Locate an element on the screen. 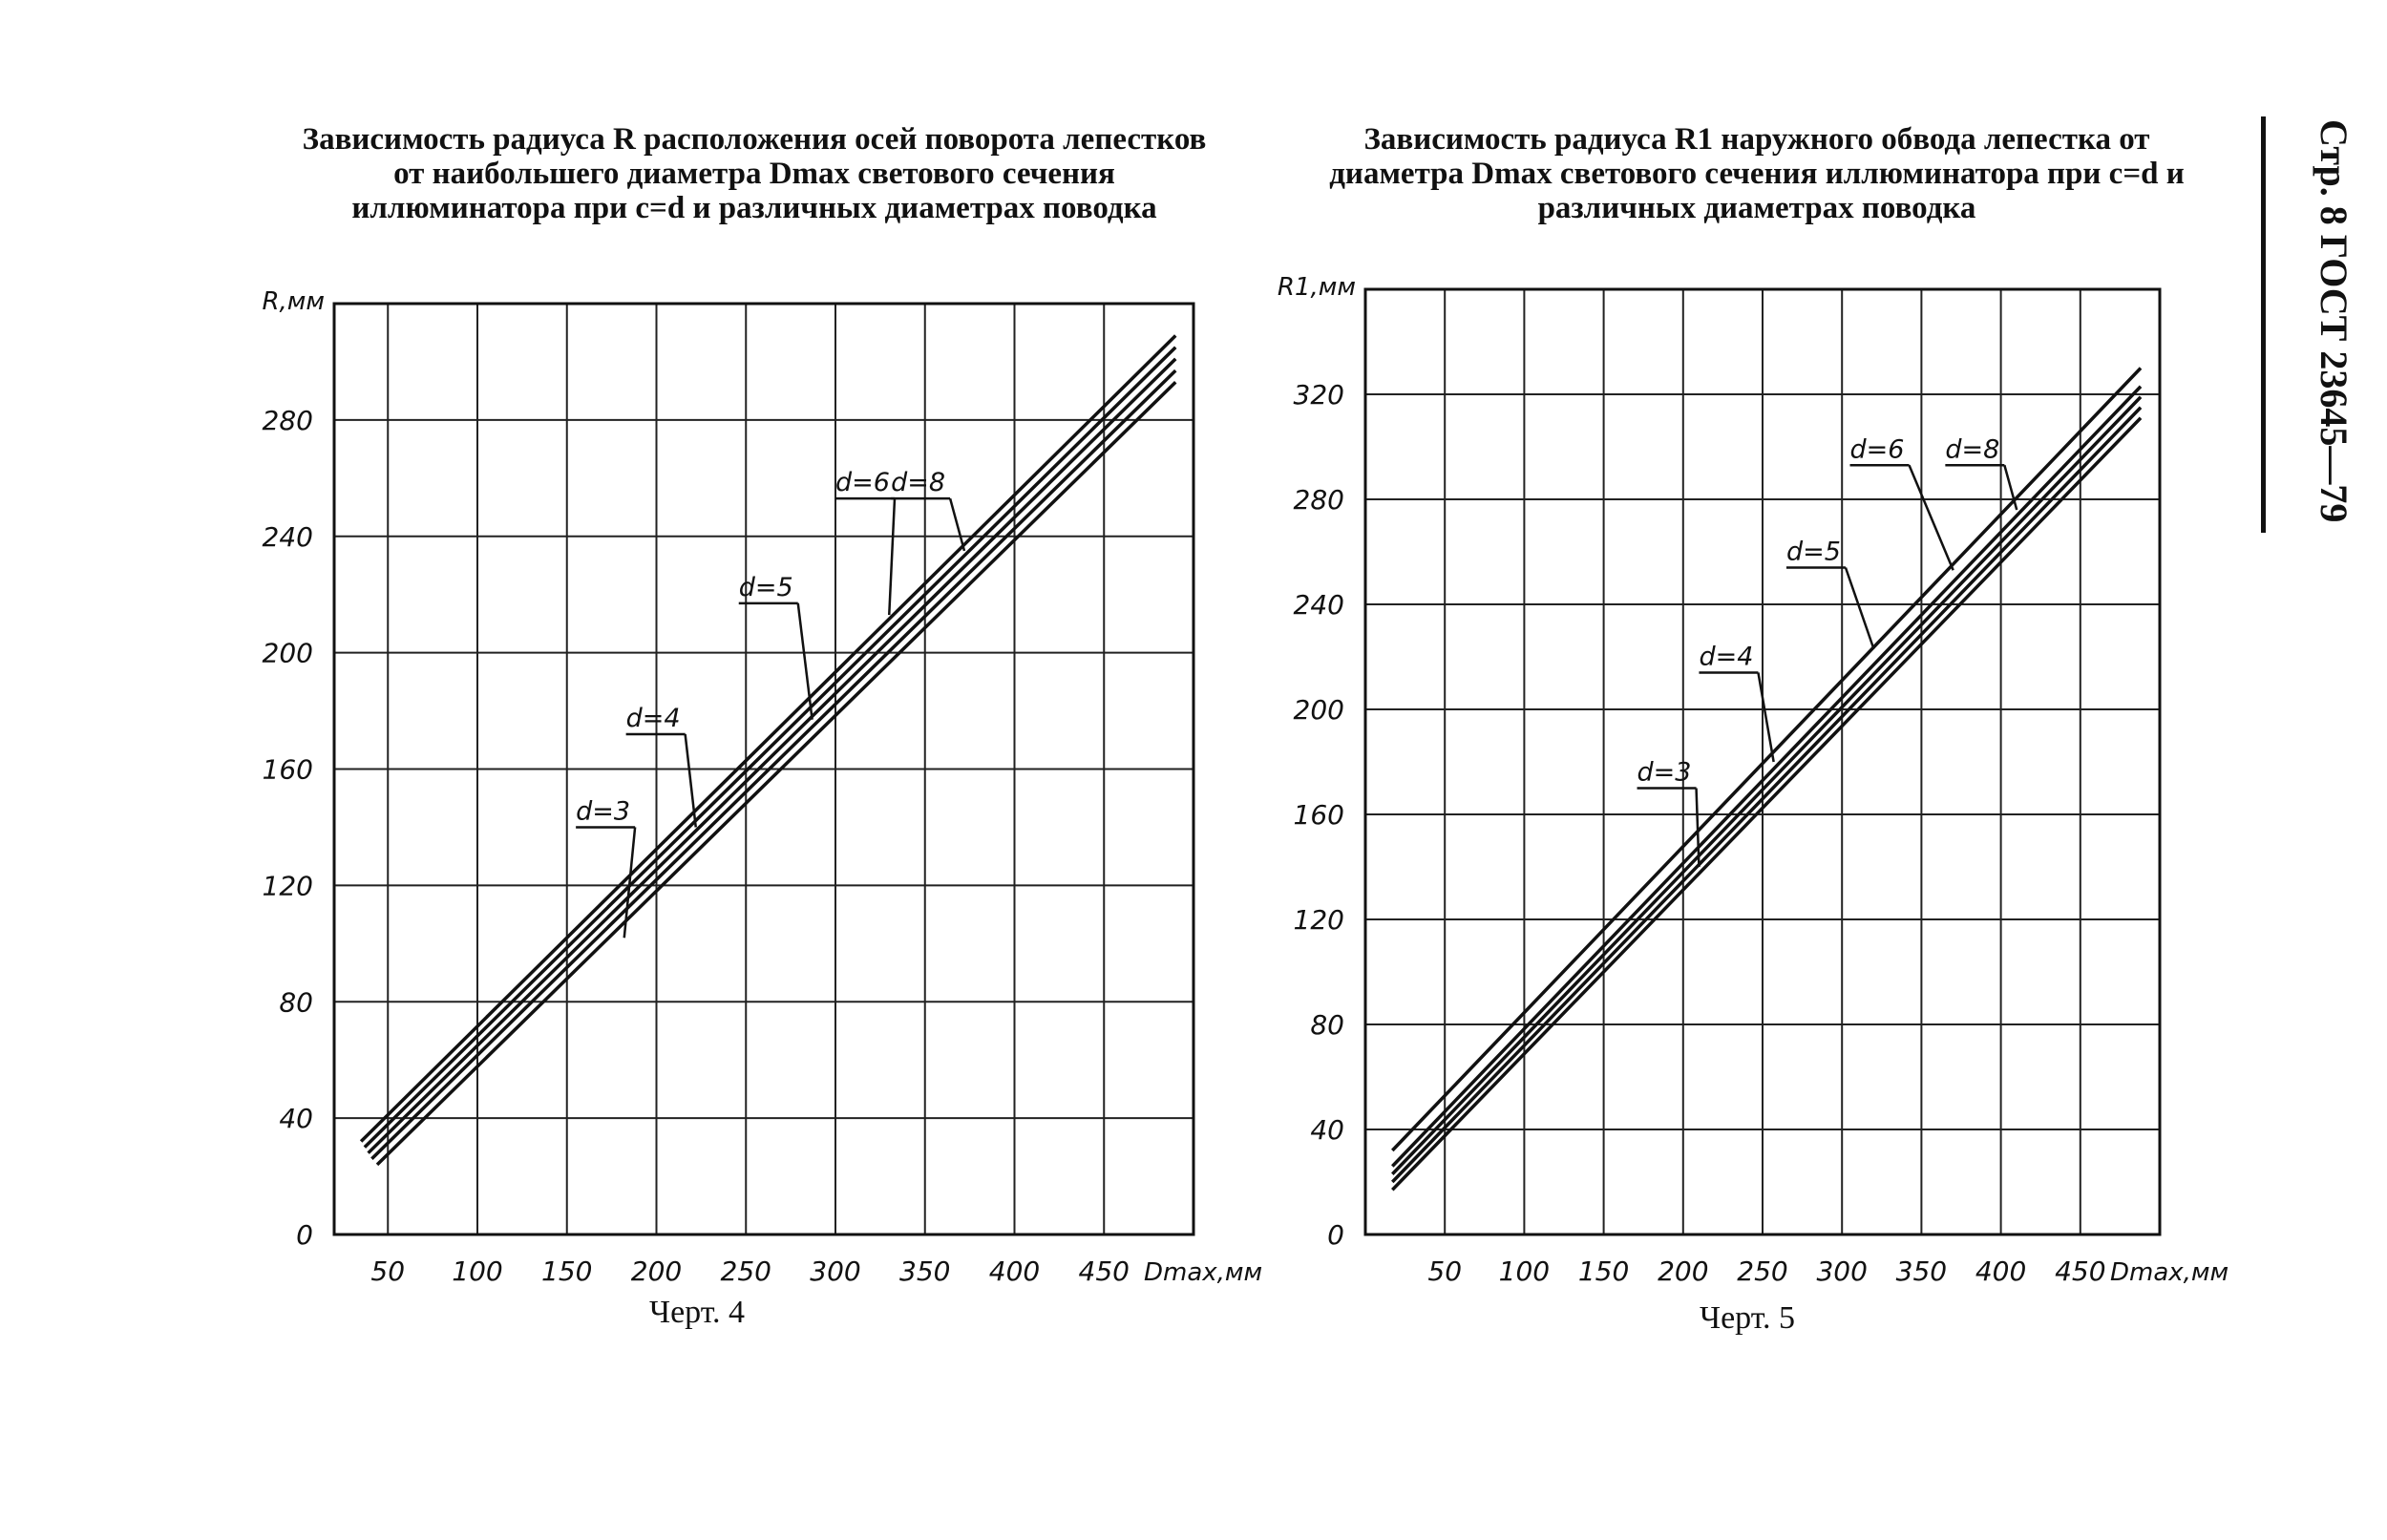 The image size is (2387, 1540). y-tick-label: 320 is located at coordinates (1319, 395).